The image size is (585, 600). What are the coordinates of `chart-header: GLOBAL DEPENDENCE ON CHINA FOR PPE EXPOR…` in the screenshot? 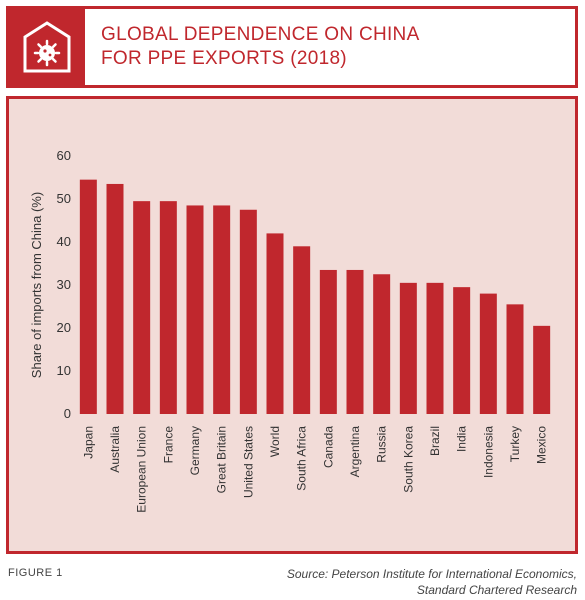 It's located at (292, 47).